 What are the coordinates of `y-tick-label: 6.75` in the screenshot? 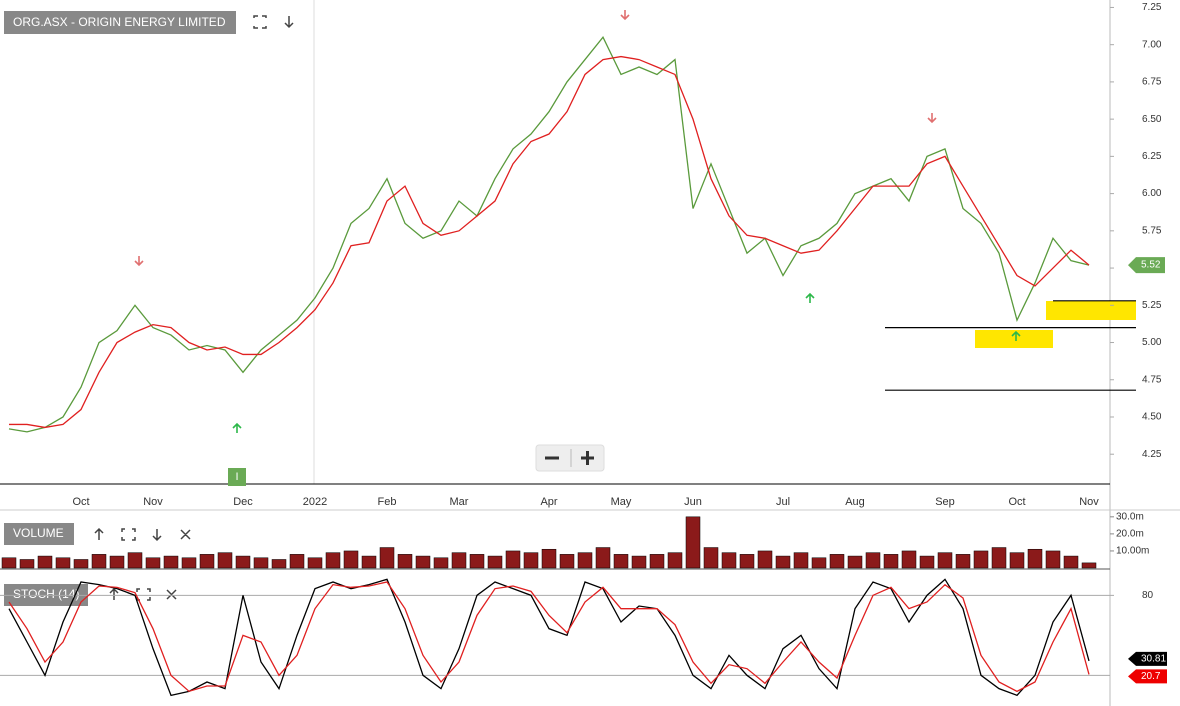 It's located at (1152, 82).